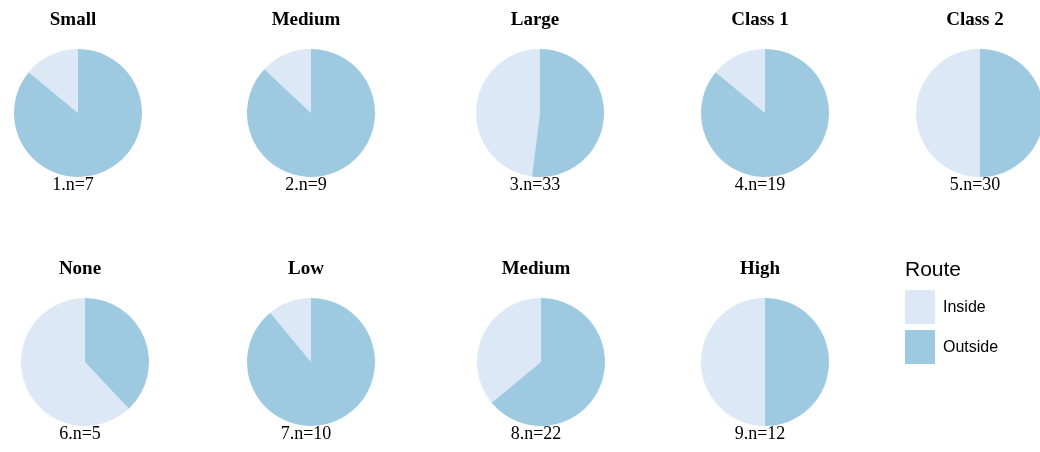 The height and width of the screenshot is (452, 1040). Describe the element at coordinates (73, 184) in the screenshot. I see `text: 1.n=7` at that location.